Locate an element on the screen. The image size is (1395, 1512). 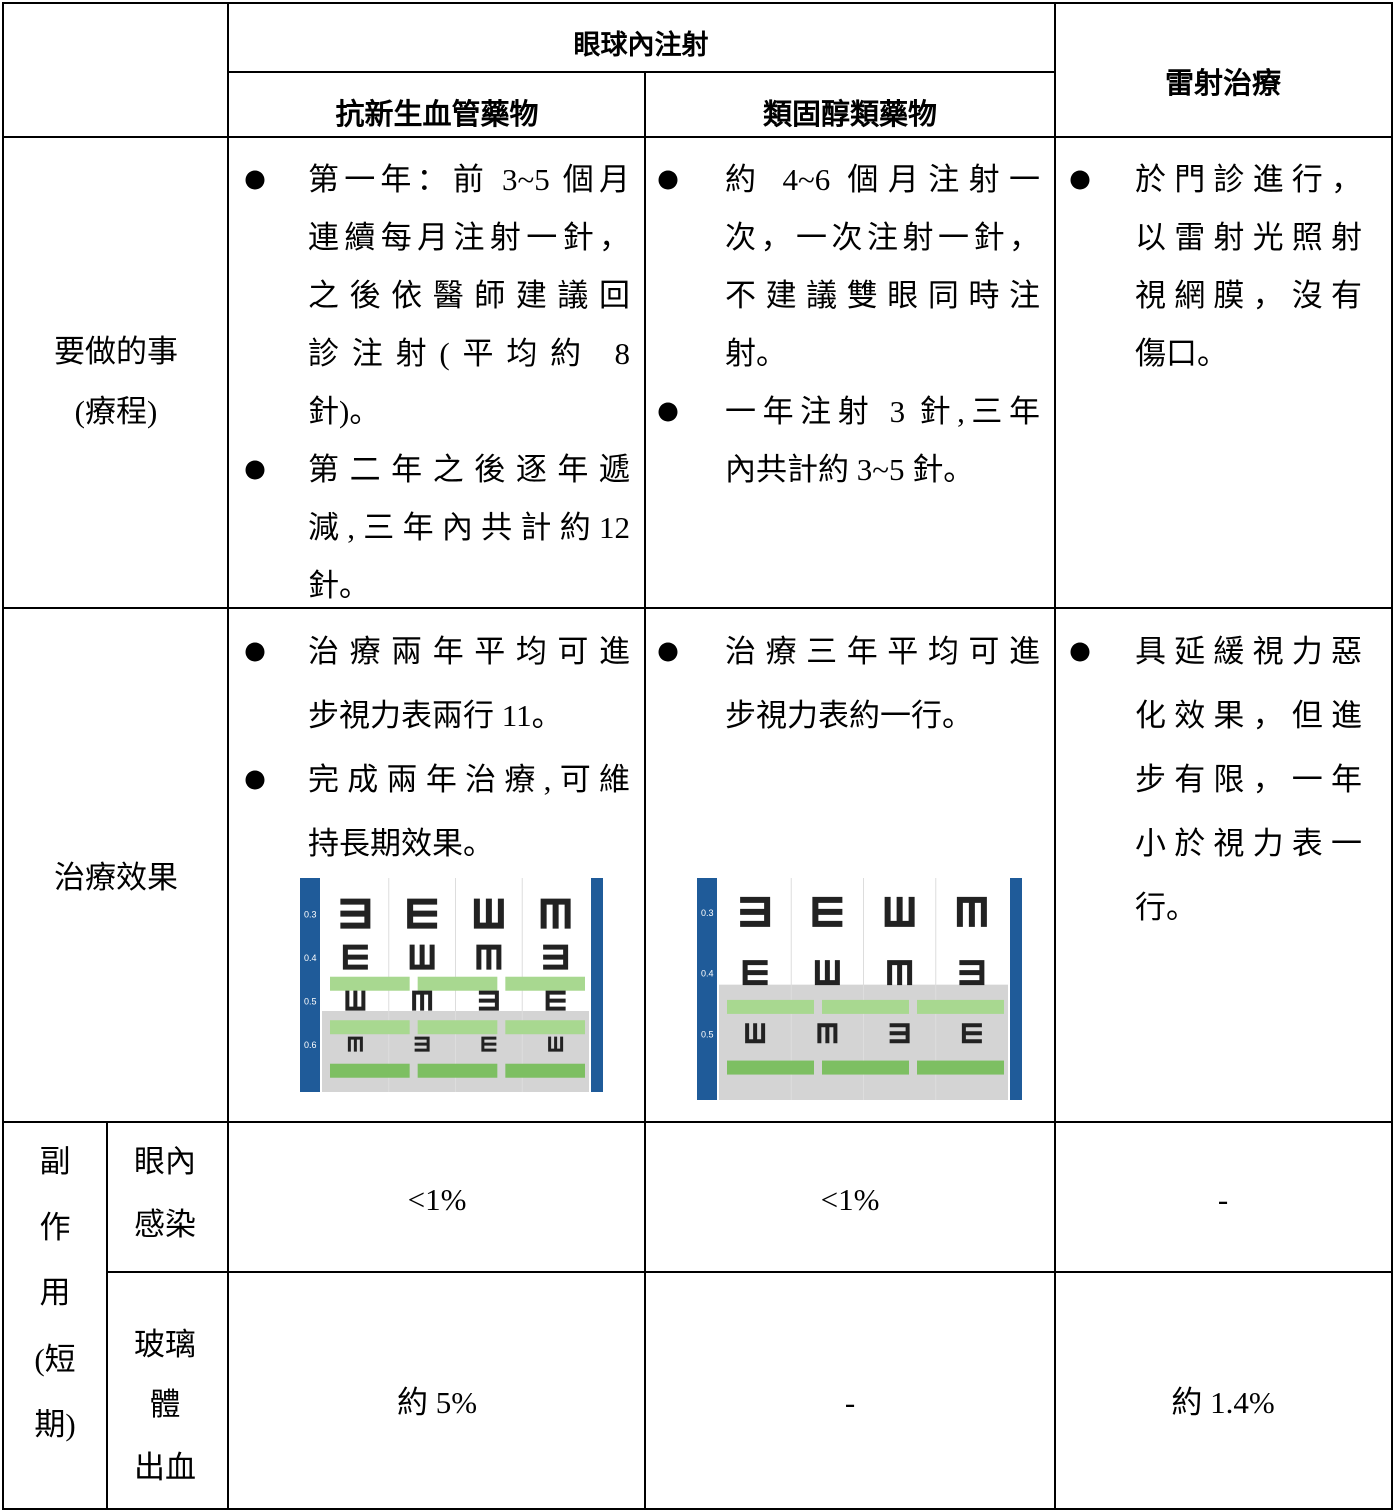
header-column: 類固醇類藥物 is located at coordinates (850, 115).